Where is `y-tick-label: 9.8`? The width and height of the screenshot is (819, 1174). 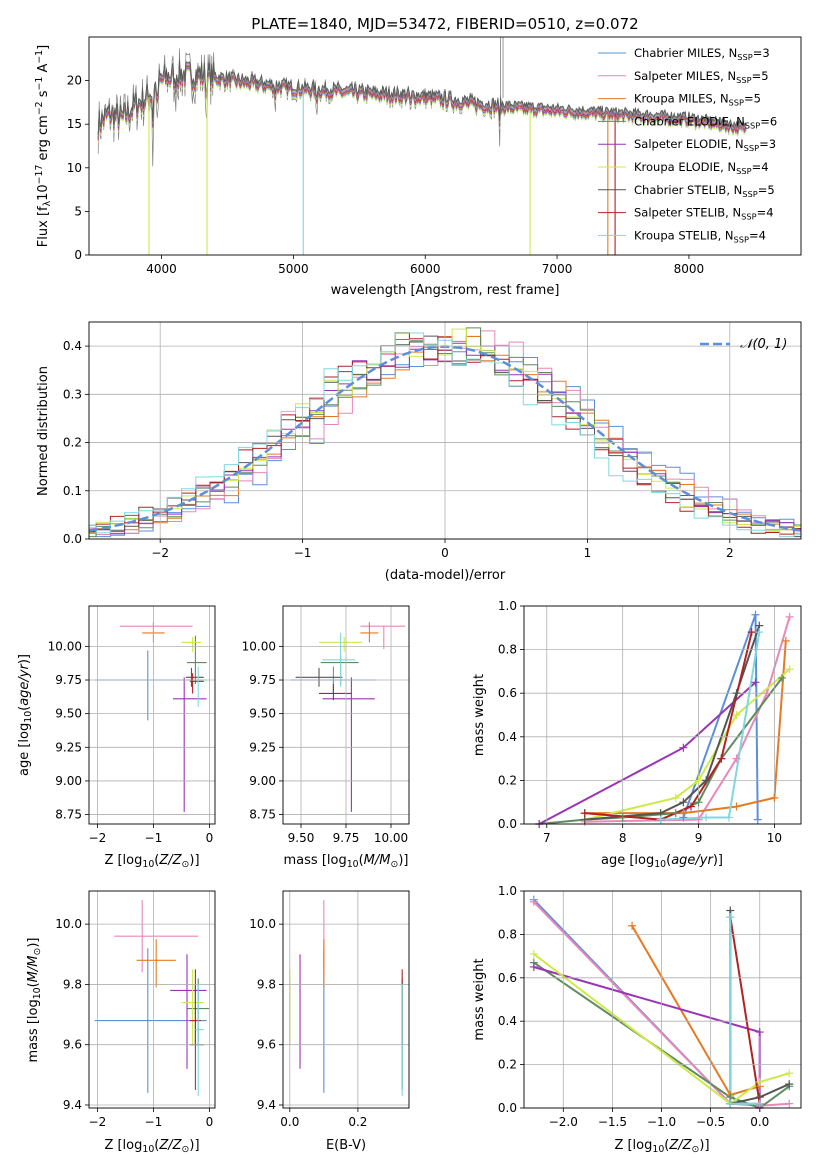 y-tick-label: 9.8 is located at coordinates (266, 984).